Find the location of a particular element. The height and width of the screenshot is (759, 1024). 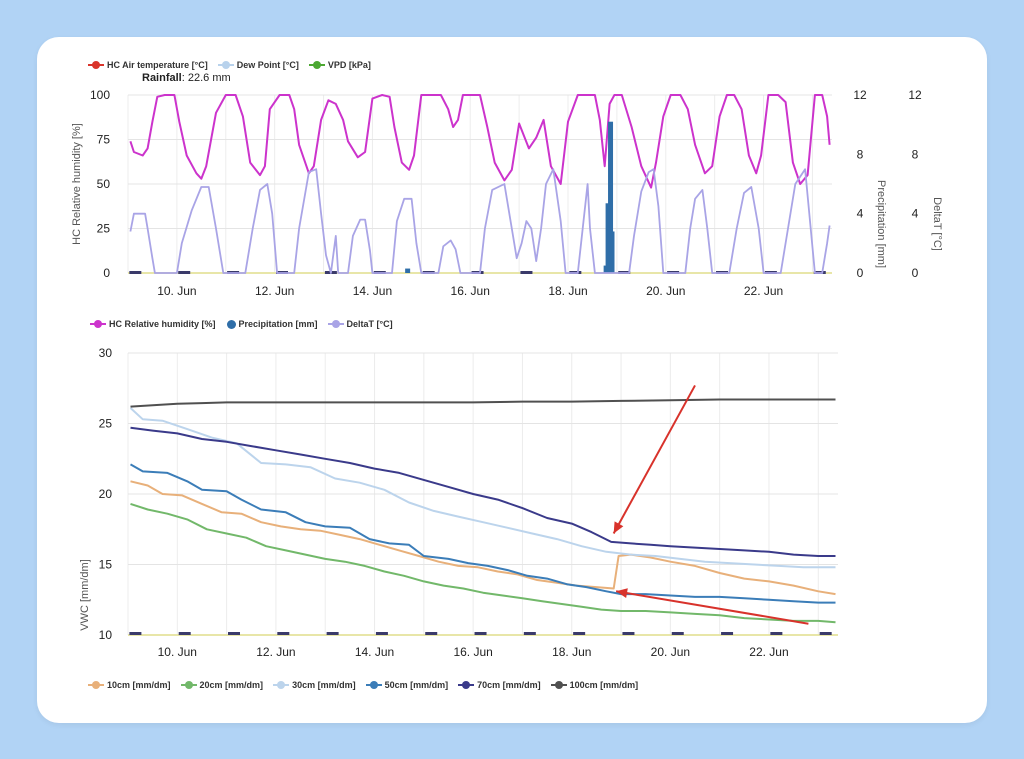

y3-axis-title: DeltaT [°C] is located at coordinates (937, 224).